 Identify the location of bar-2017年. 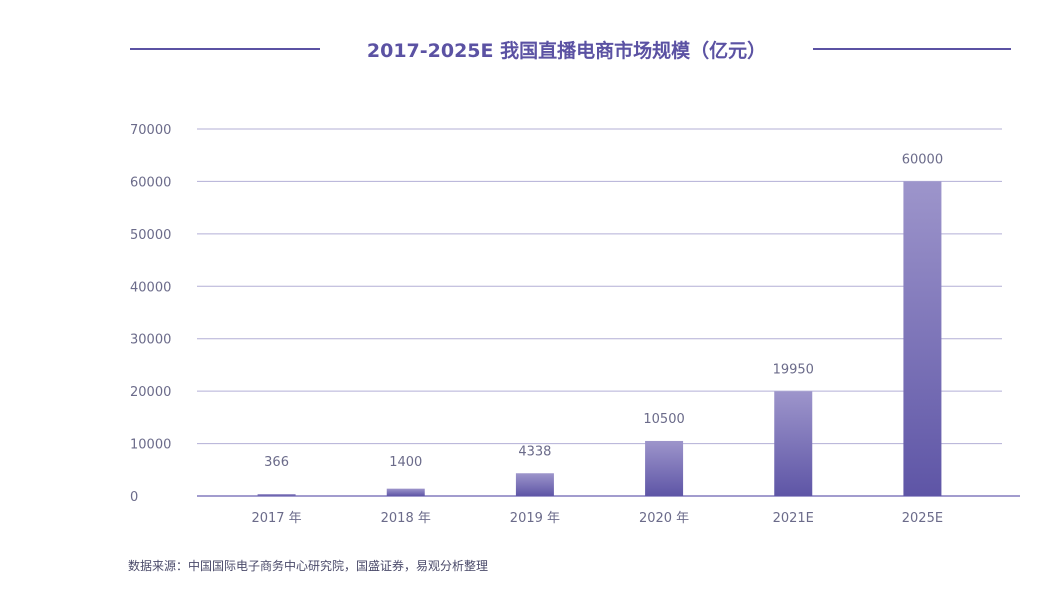
(276, 495).